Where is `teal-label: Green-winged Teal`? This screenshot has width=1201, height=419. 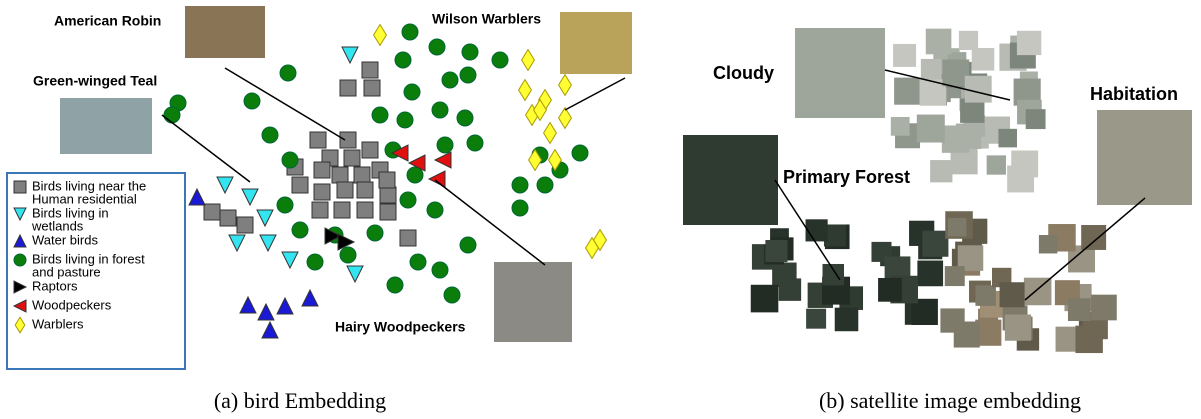
teal-label: Green-winged Teal is located at coordinates (95, 81).